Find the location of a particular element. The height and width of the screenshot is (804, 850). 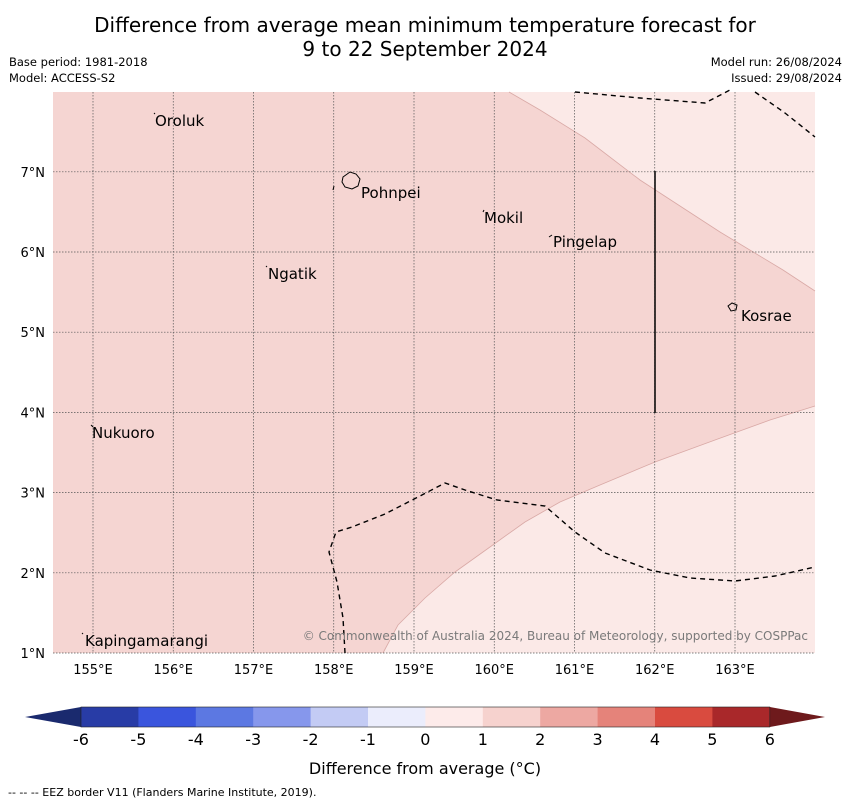

meta-left: Base period: 1981-2018 Model: ACCESS-S2 is located at coordinates (78, 70).